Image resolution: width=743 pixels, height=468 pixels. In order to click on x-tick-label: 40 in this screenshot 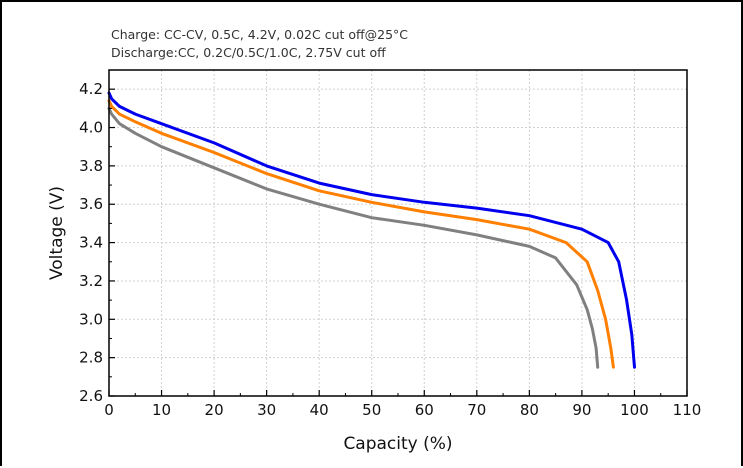, I will do `click(319, 410)`.